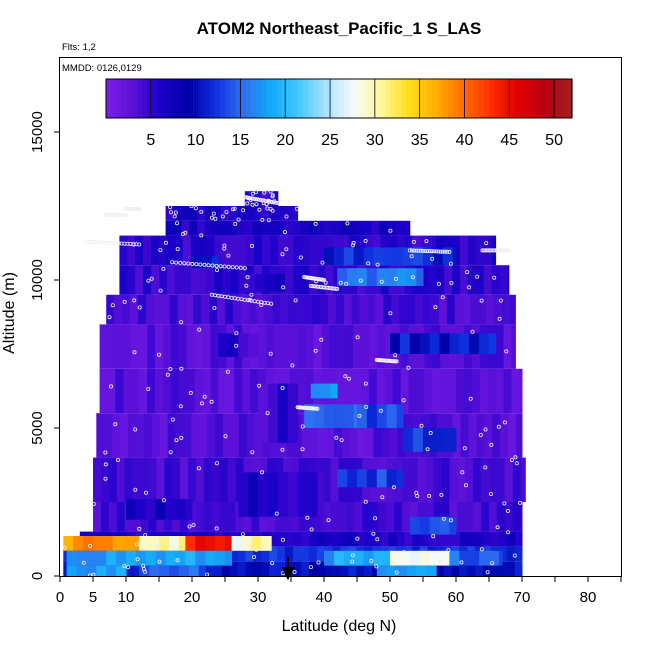 This screenshot has width=650, height=650. Describe the element at coordinates (192, 597) in the screenshot. I see `x-tick-label: 20` at that location.